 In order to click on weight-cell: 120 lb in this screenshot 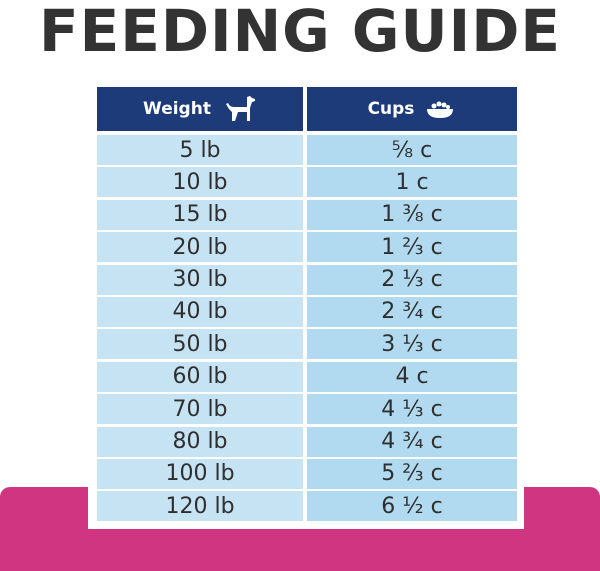, I will do `click(200, 506)`.